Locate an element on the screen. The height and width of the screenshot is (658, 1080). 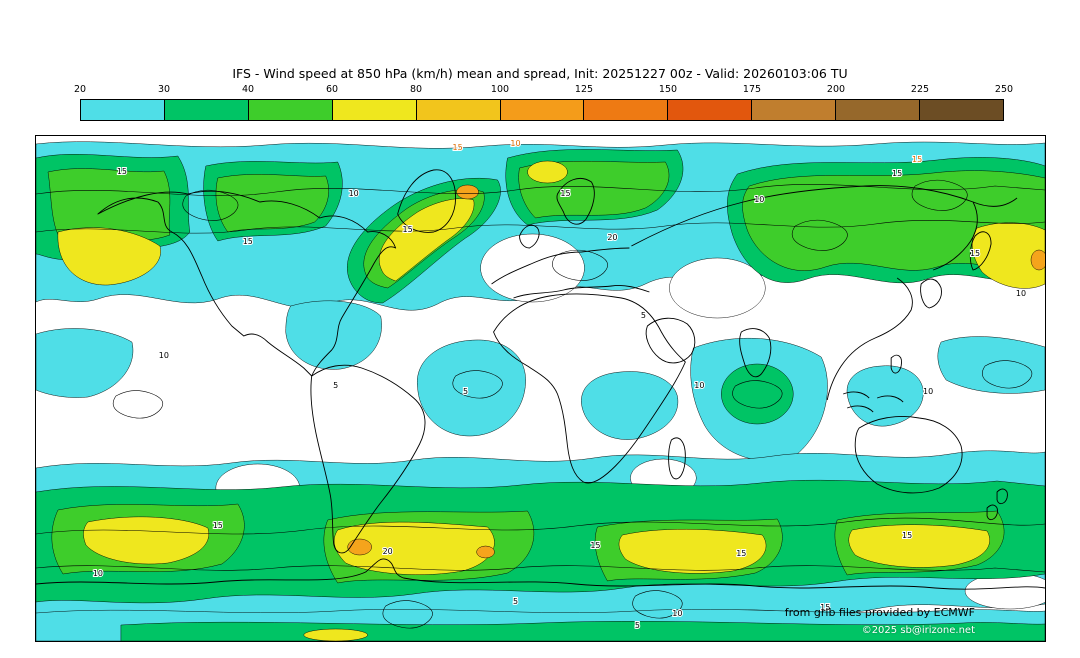
credit-copyright: ©2025 sb@irizone.net is located at coordinates (918, 630).